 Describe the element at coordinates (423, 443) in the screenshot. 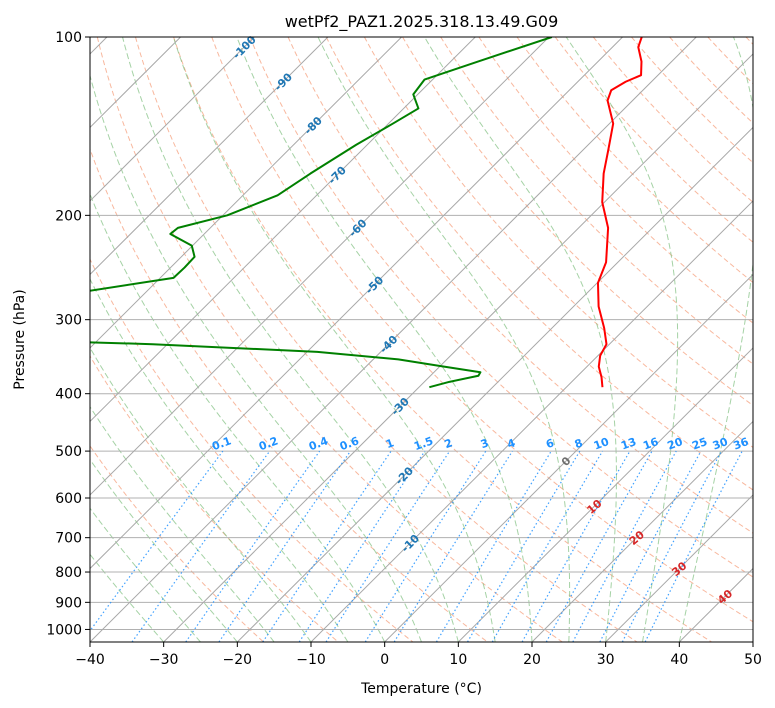

I see `mixing-ratio-label: 1.5` at that location.